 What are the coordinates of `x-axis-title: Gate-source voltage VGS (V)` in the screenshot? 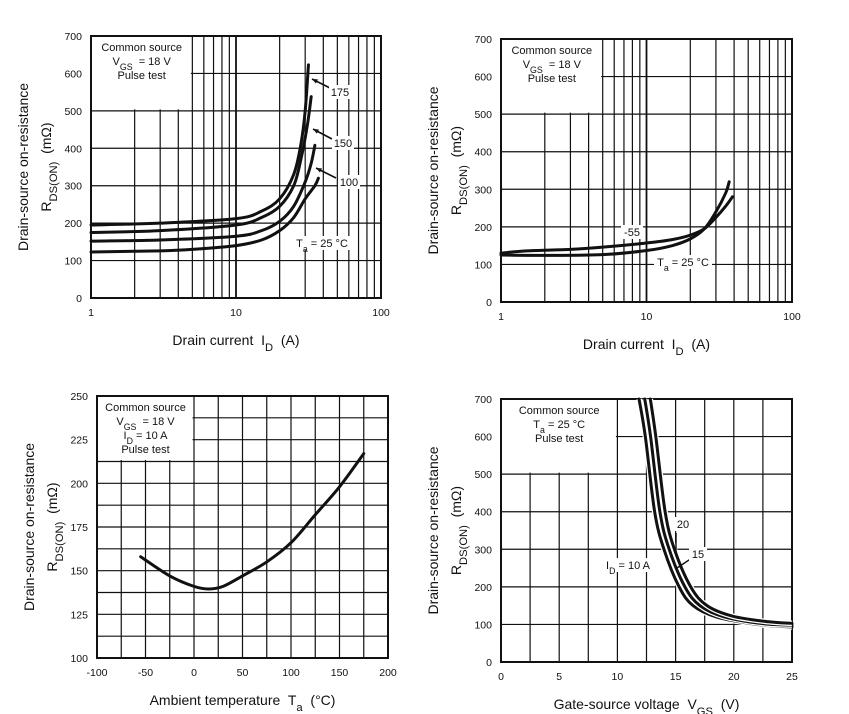 It's located at (647, 705).